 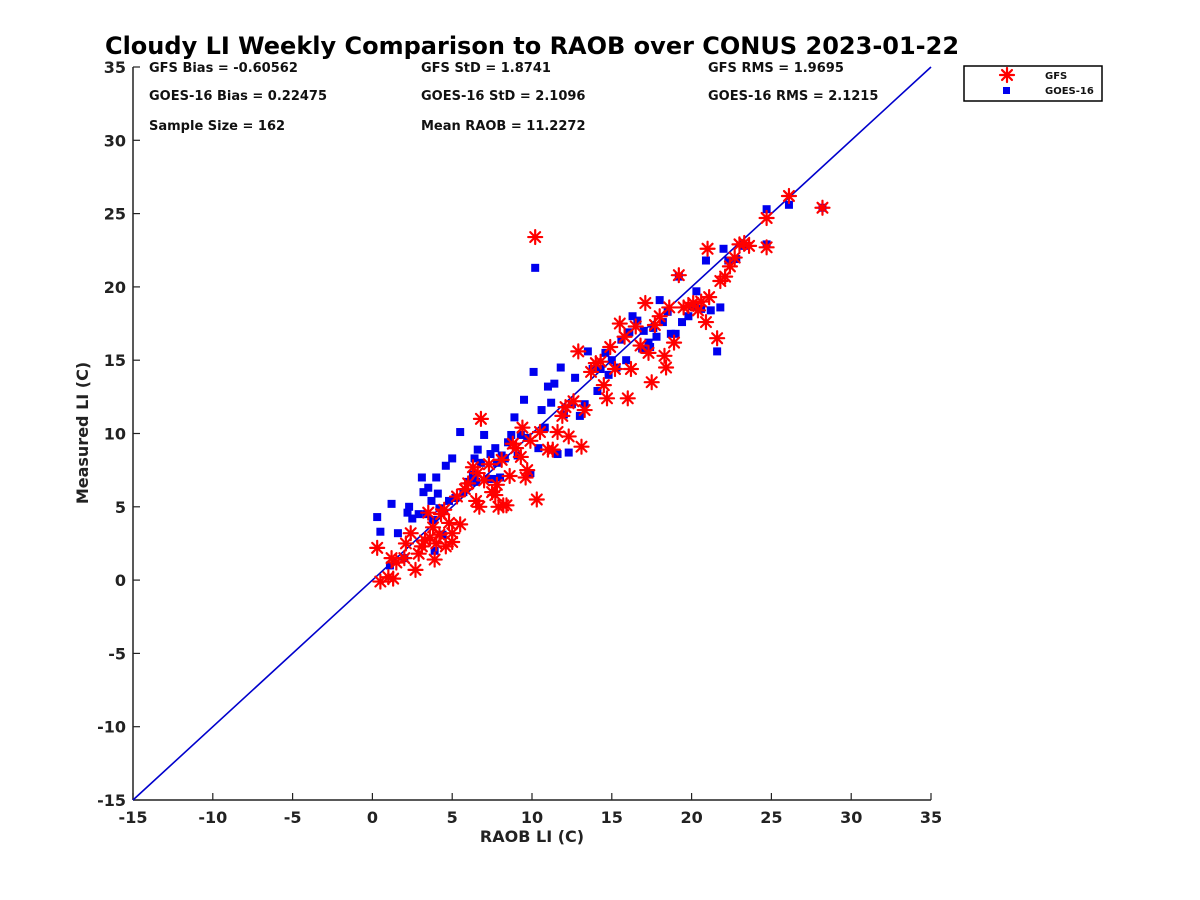 What do you see at coordinates (115, 287) in the screenshot?
I see `y-tick-label: 20` at bounding box center [115, 287].